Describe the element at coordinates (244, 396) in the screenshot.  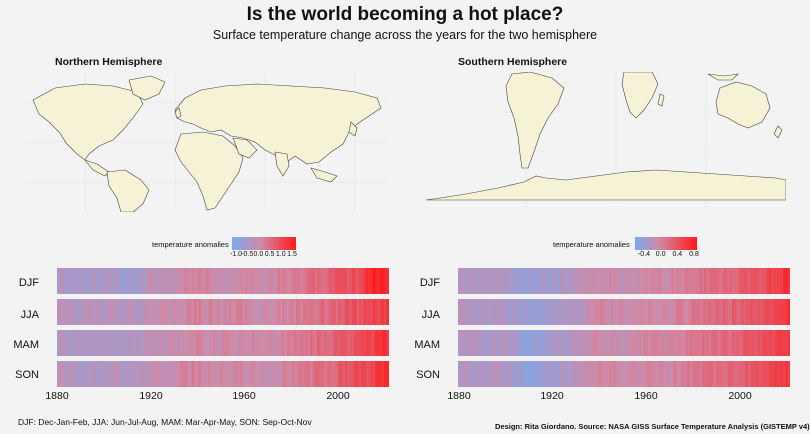
I see `north-year-1960: 1960` at that location.